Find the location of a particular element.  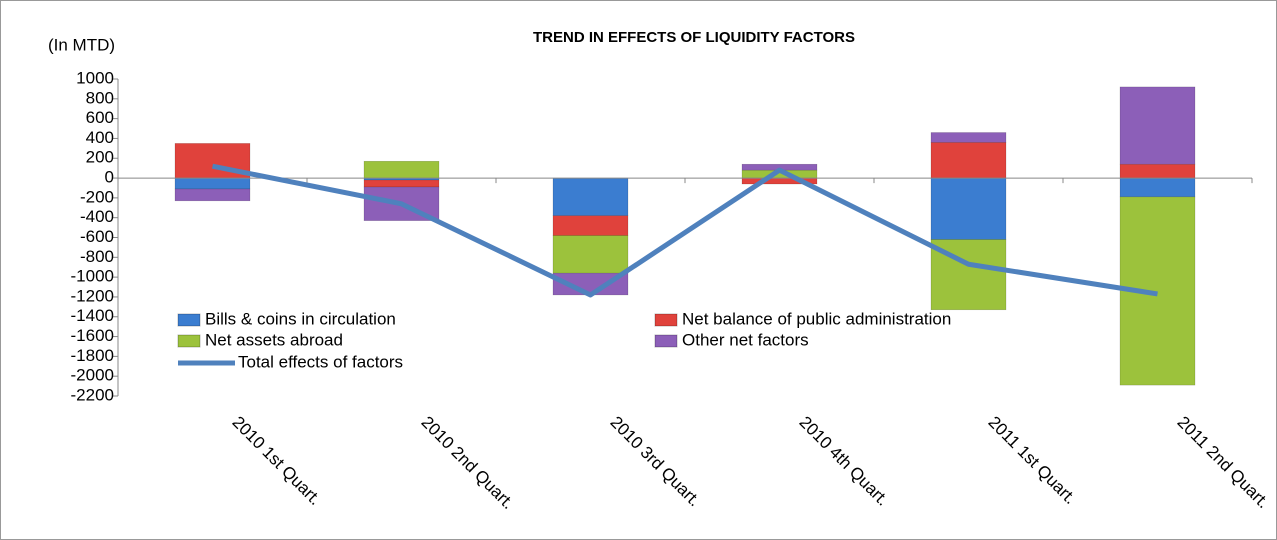

legend-label: Bills & coins in circulation is located at coordinates (300, 318).